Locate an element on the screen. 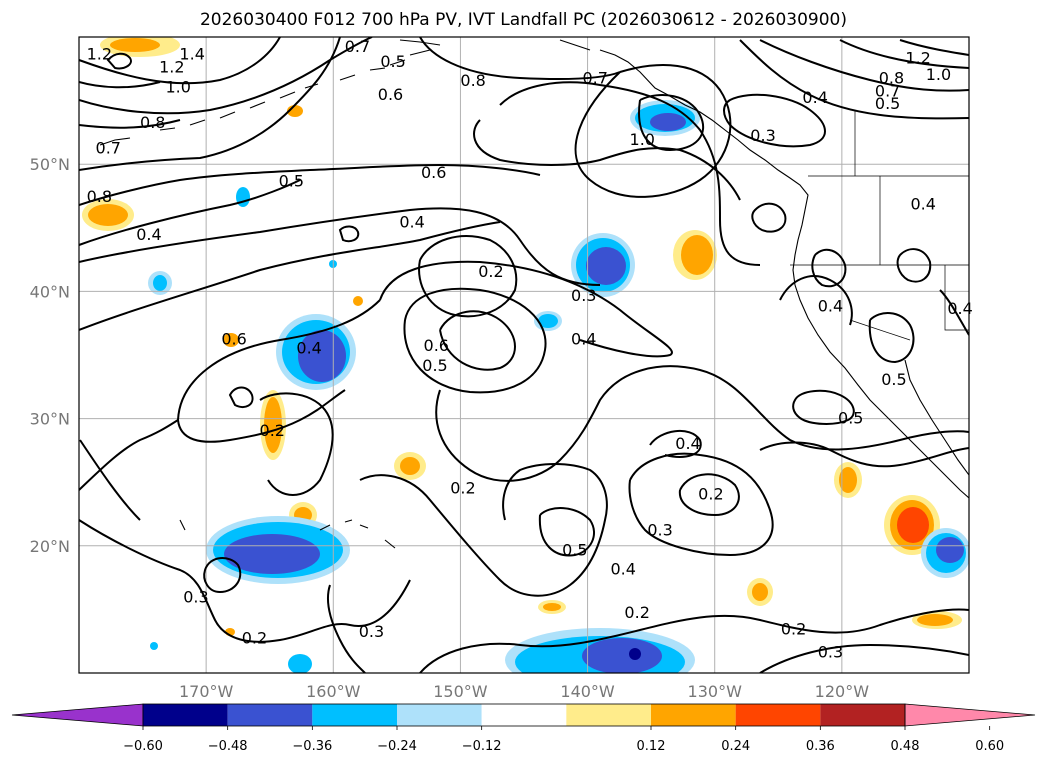  colorbar-tick-label: −0.36 is located at coordinates (312, 746).